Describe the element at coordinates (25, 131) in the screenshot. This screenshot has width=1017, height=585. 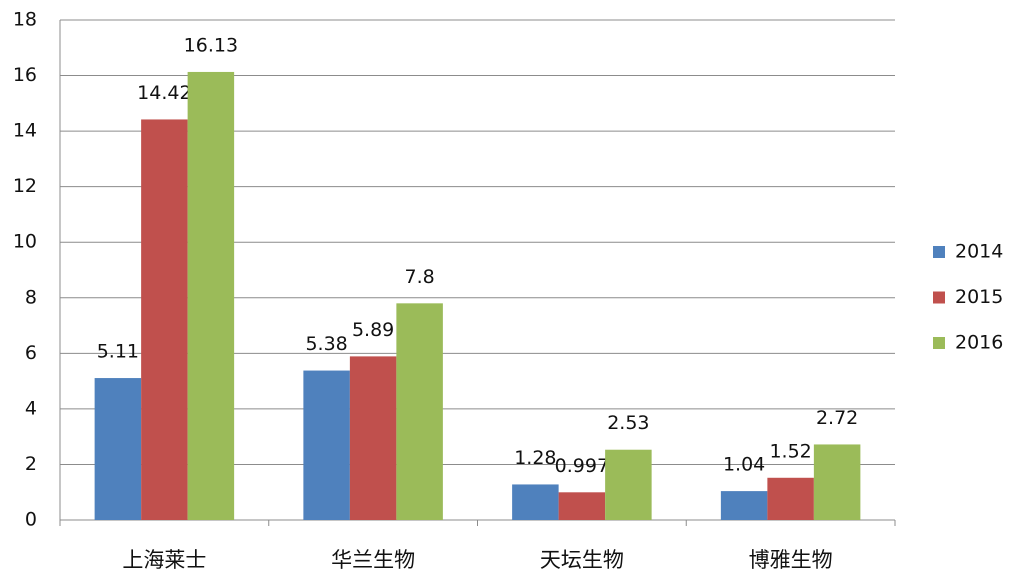
I see `y-tick-label: 14` at that location.